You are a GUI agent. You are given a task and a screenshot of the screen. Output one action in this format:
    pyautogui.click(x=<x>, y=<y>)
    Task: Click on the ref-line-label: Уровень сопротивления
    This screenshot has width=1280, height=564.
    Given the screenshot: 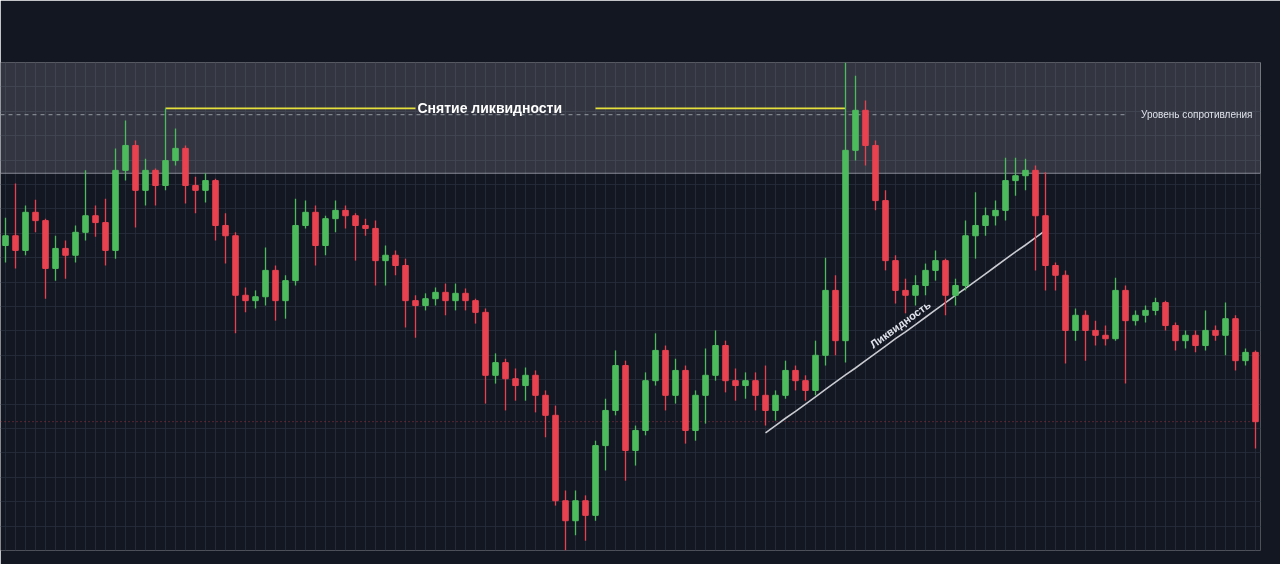 What is the action you would take?
    pyautogui.click(x=1197, y=115)
    